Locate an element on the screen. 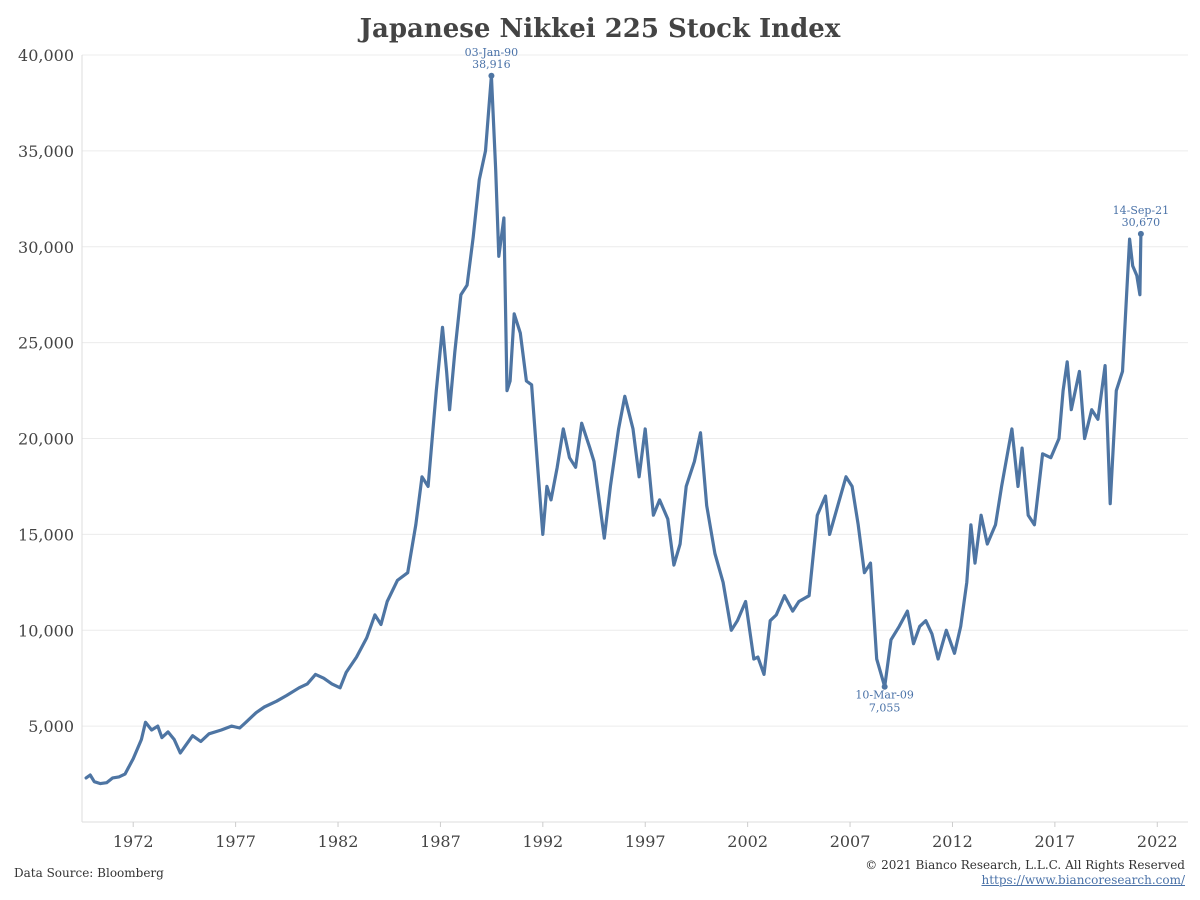  annotation-date: 03-Jan-90 is located at coordinates (491, 52).